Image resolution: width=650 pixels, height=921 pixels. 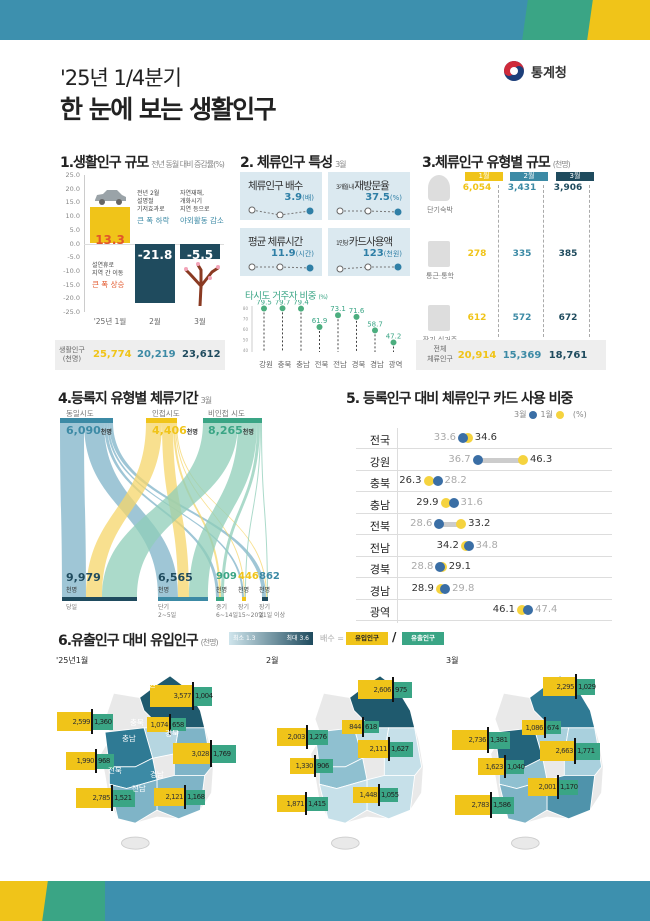 What do you see at coordinates (568, 254) in the screenshot?
I see `row-value: 385` at bounding box center [568, 254].